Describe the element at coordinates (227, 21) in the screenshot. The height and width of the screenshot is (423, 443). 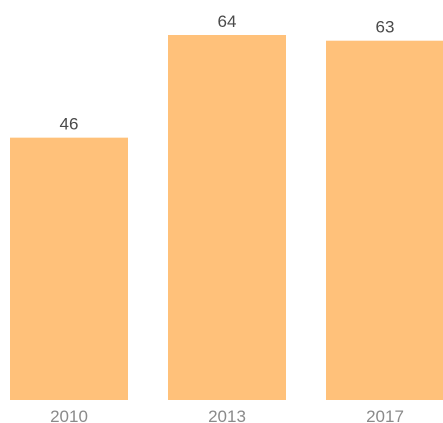
I see `bar-value-label-2013: 64` at that location.